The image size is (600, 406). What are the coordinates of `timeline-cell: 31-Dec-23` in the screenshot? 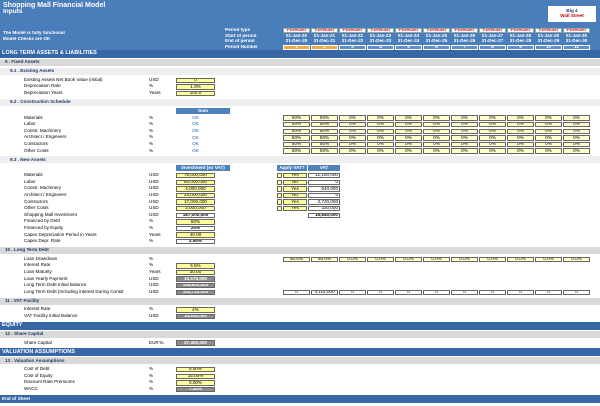 It's located at (380, 41).